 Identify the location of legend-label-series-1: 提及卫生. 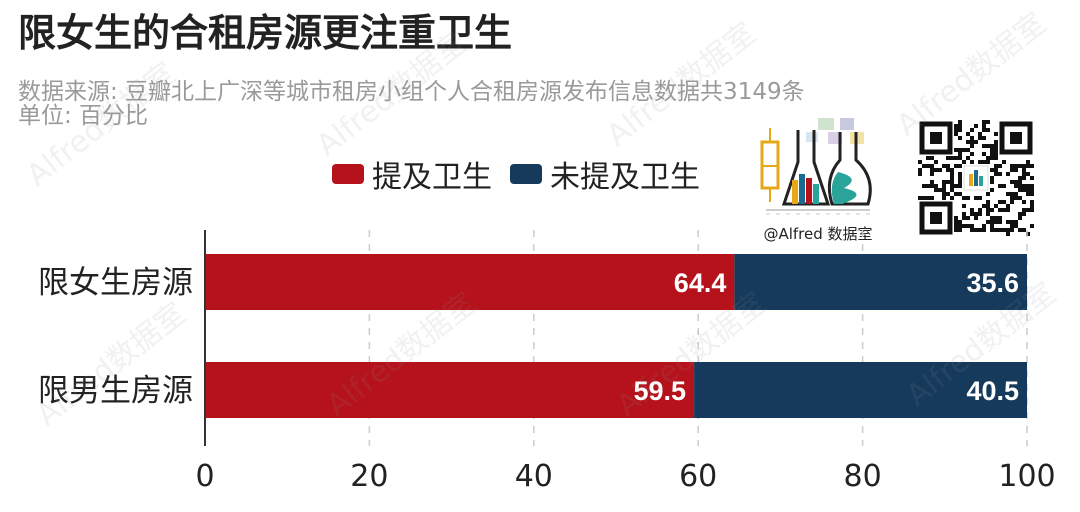
(432, 177).